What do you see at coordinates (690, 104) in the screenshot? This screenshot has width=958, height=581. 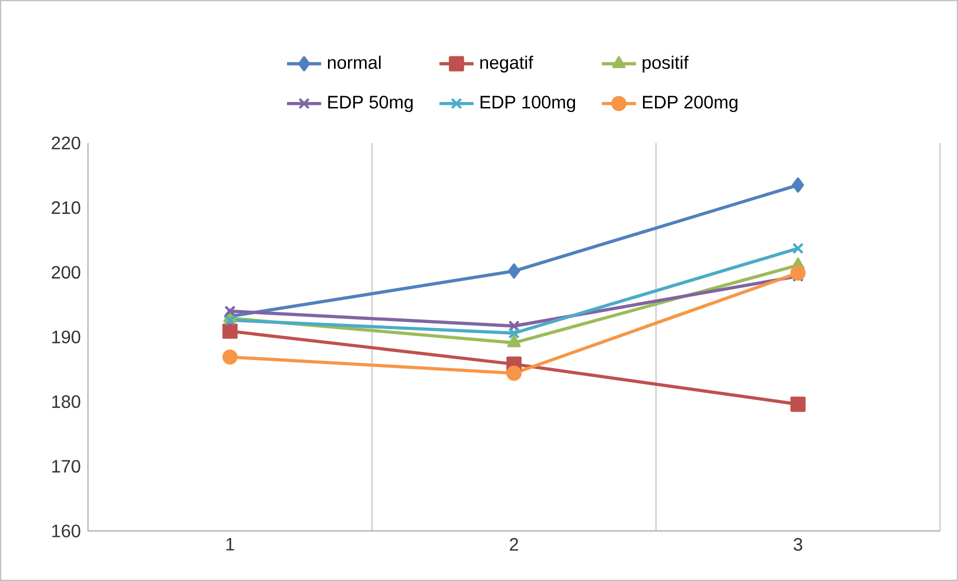 I see `legend-label: EDP 200mg` at bounding box center [690, 104].